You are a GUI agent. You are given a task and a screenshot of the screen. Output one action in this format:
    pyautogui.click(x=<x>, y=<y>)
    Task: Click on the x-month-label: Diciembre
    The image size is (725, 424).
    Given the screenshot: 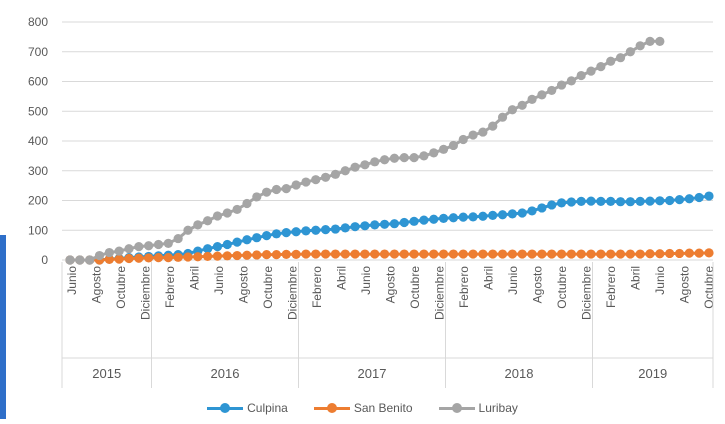 What is the action you would take?
    pyautogui.click(x=440, y=293)
    